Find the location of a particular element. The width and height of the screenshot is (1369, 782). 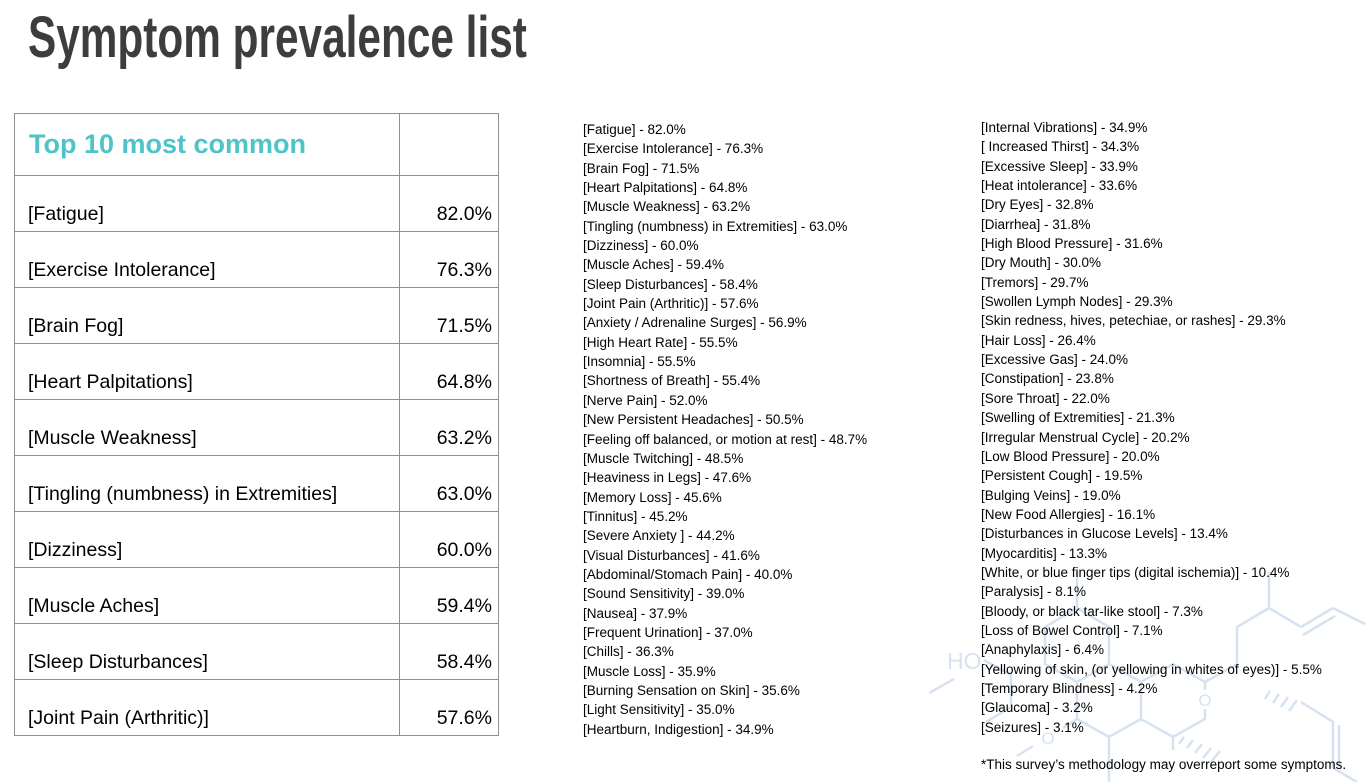

percentage-cell: 71.5% is located at coordinates (449, 315).